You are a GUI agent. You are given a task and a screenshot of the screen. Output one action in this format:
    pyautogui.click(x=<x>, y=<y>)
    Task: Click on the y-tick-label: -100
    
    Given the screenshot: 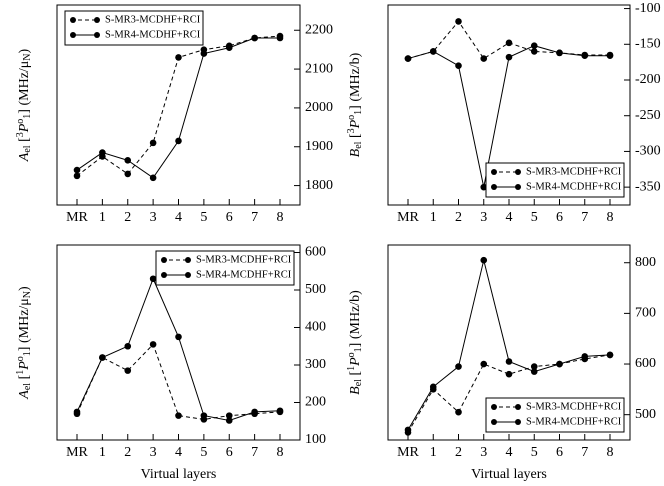 What is the action you would take?
    pyautogui.click(x=648, y=8)
    